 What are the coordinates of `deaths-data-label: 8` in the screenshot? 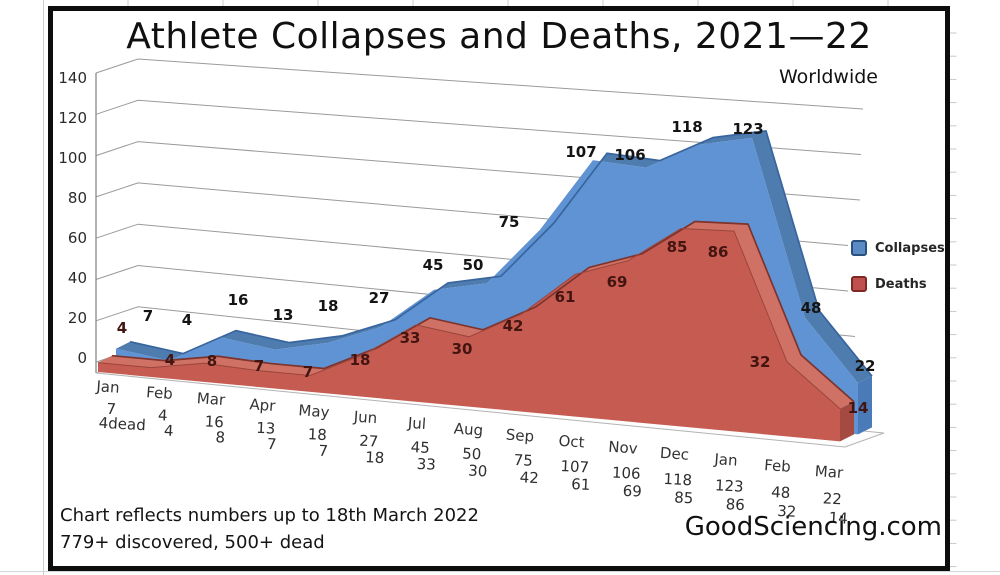 It's located at (212, 361).